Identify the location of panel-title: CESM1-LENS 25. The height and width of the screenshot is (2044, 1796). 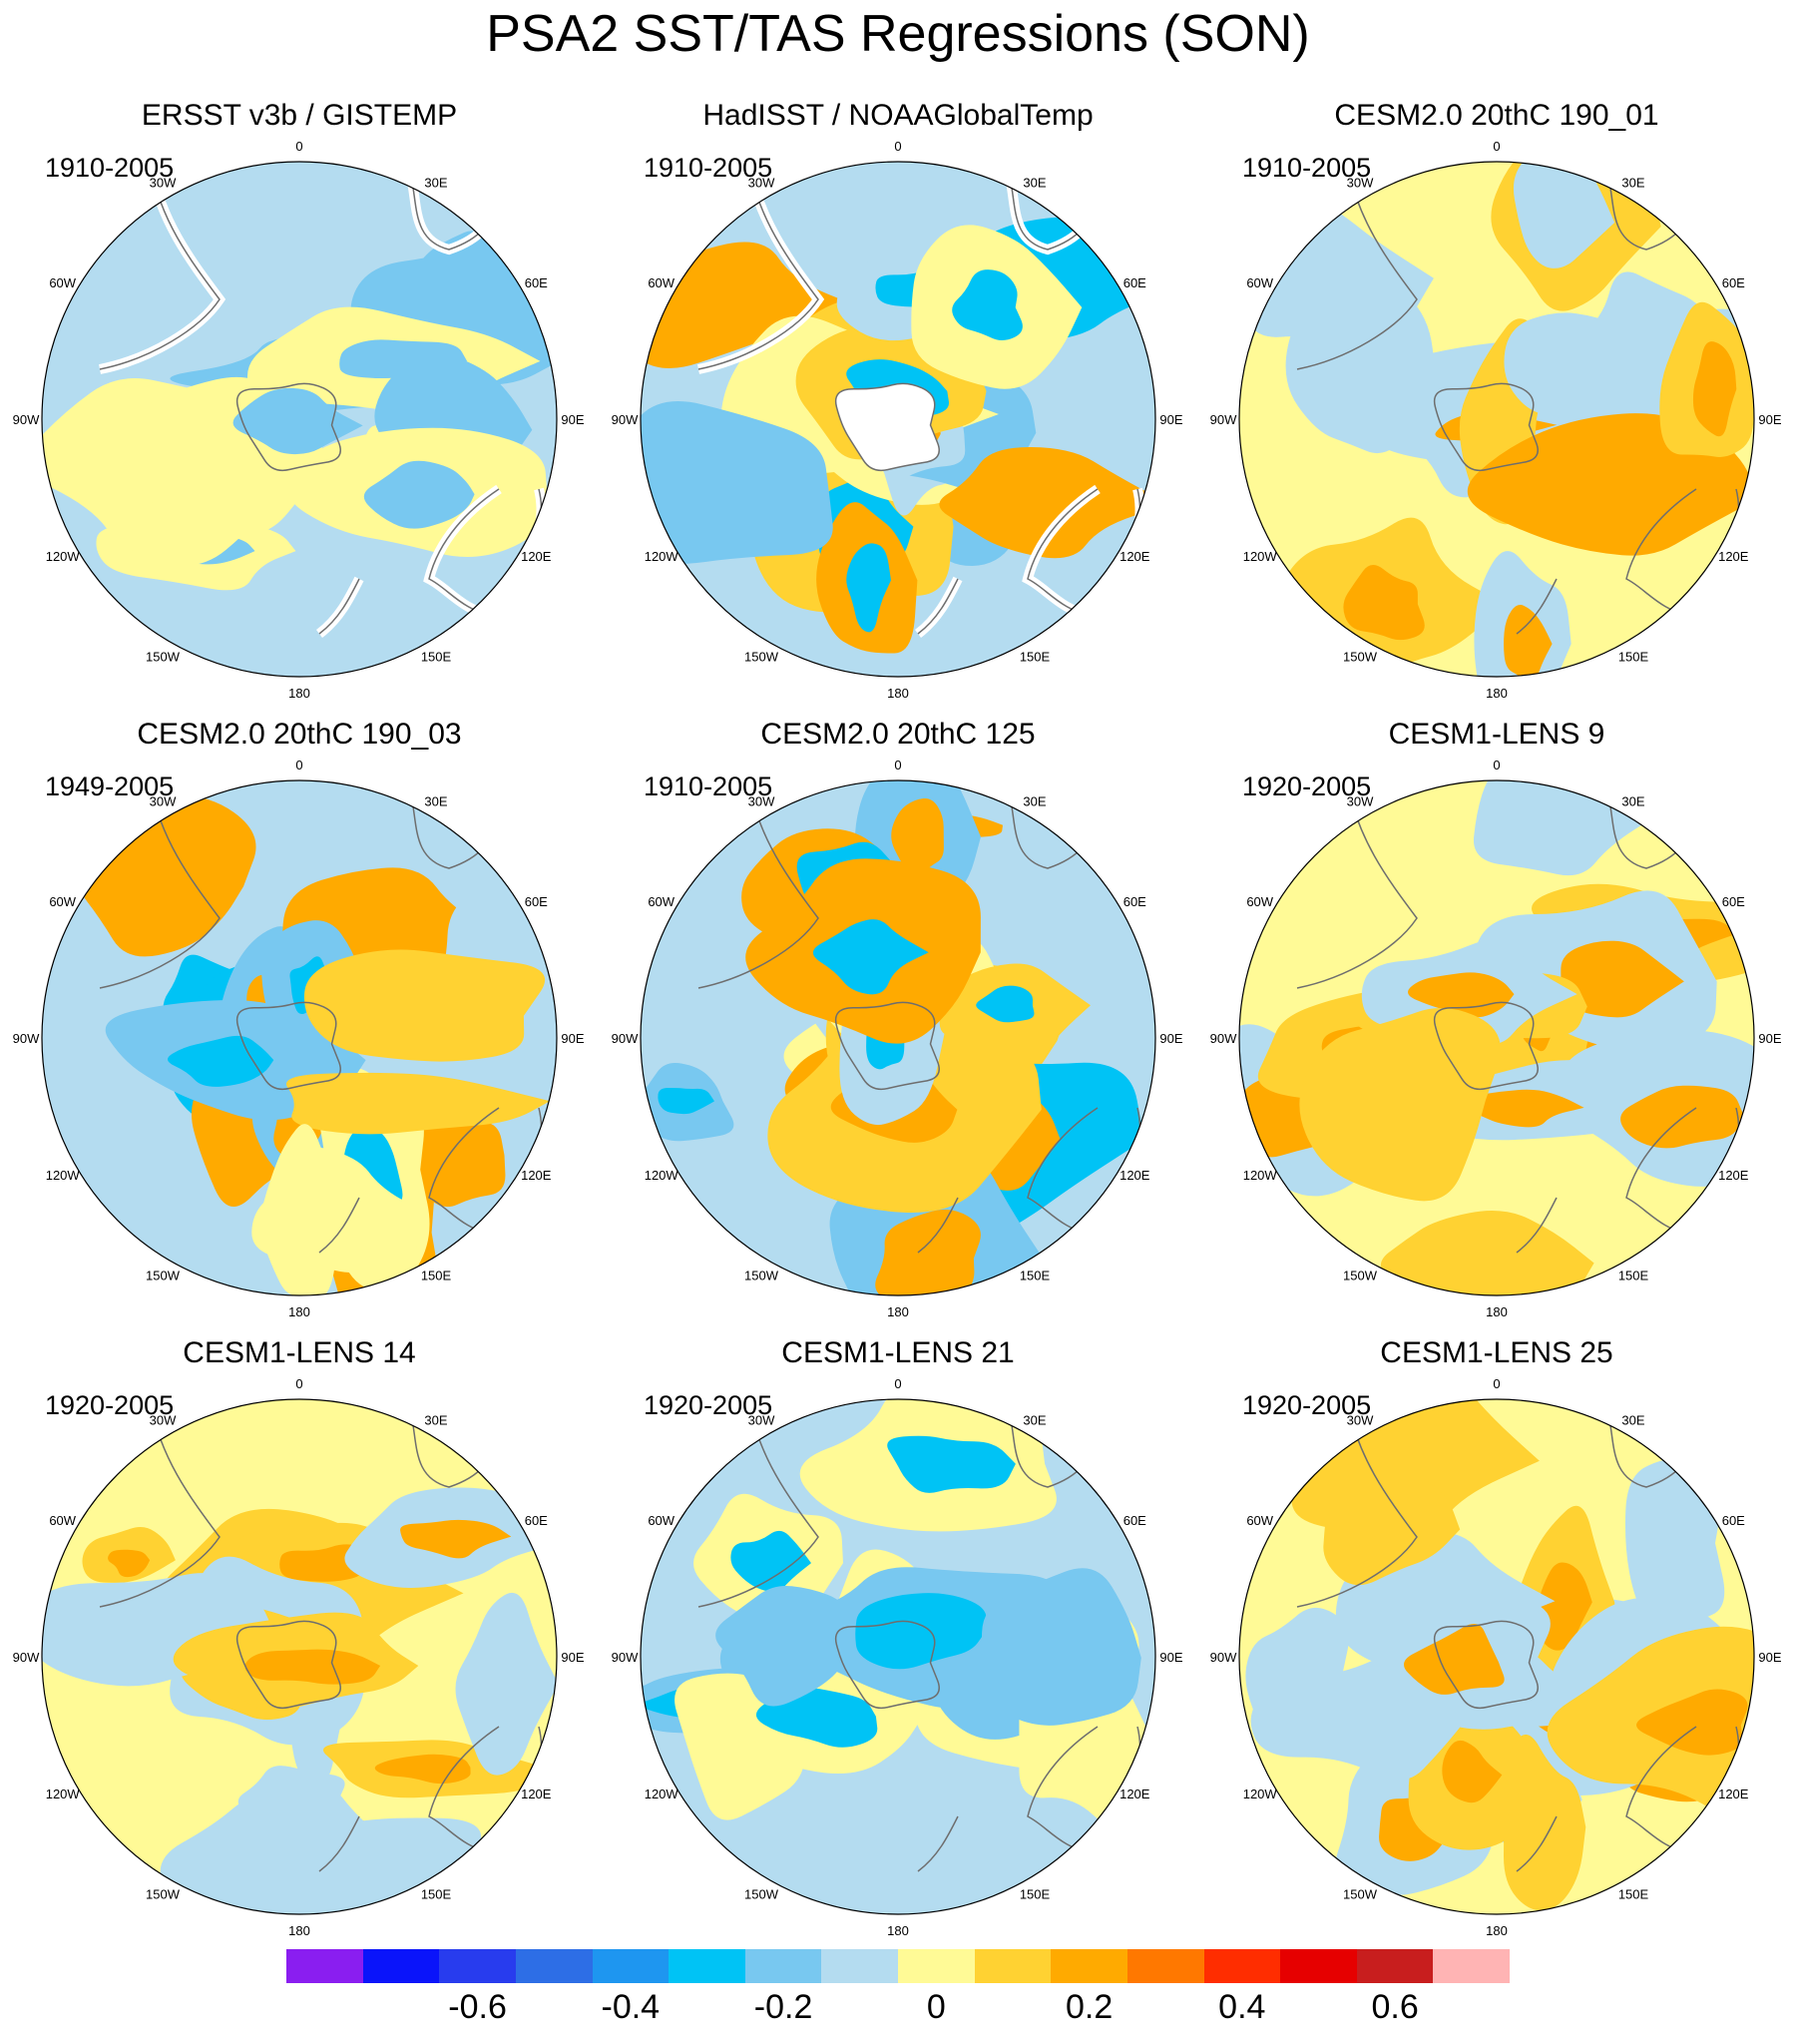
(1496, 1352).